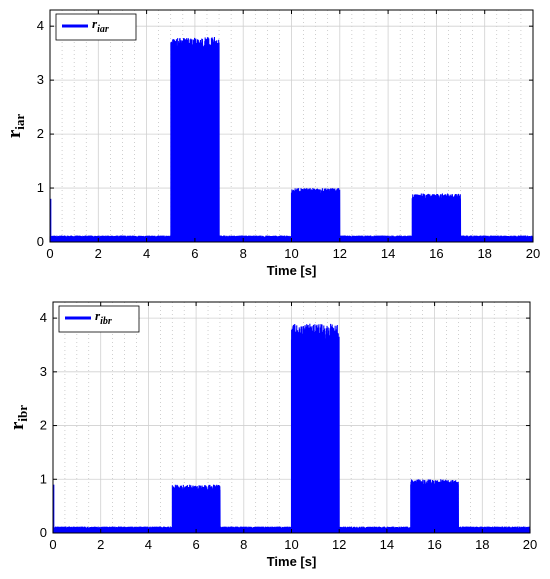  I want to click on legend-label: ribr, so click(103, 317).